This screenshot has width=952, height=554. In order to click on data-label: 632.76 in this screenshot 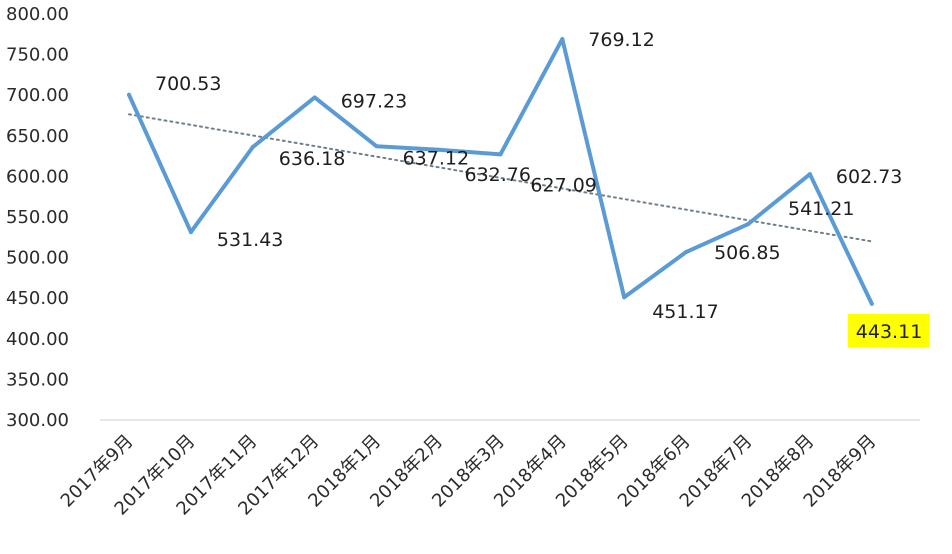, I will do `click(498, 175)`.